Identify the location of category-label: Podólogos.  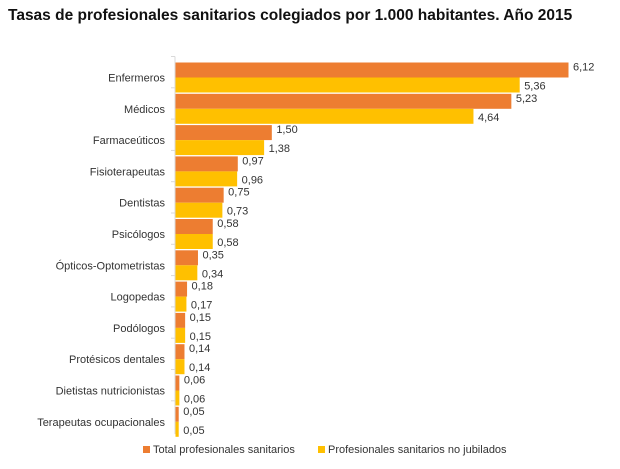
(139, 329).